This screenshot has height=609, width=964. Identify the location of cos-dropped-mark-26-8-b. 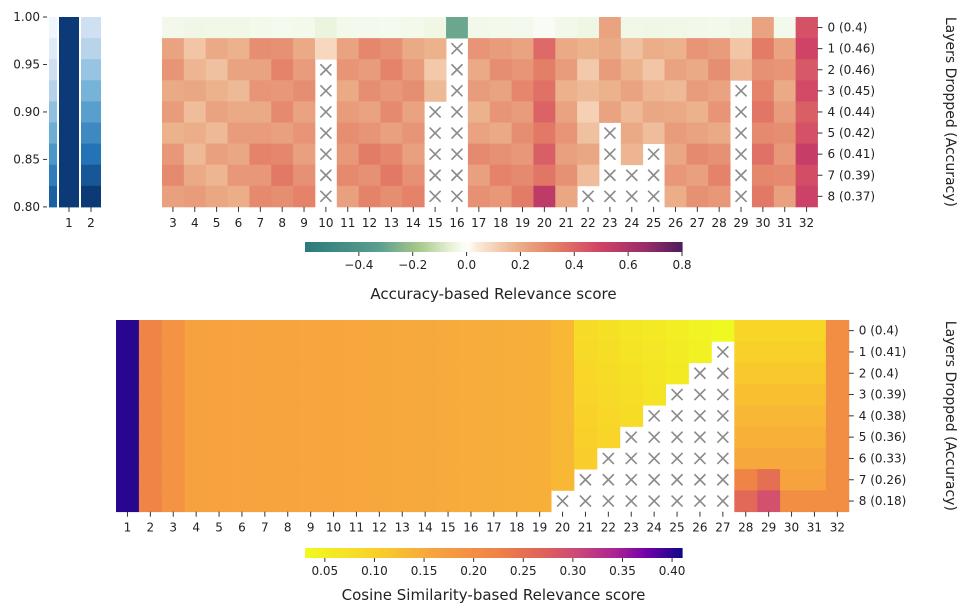
(700, 501).